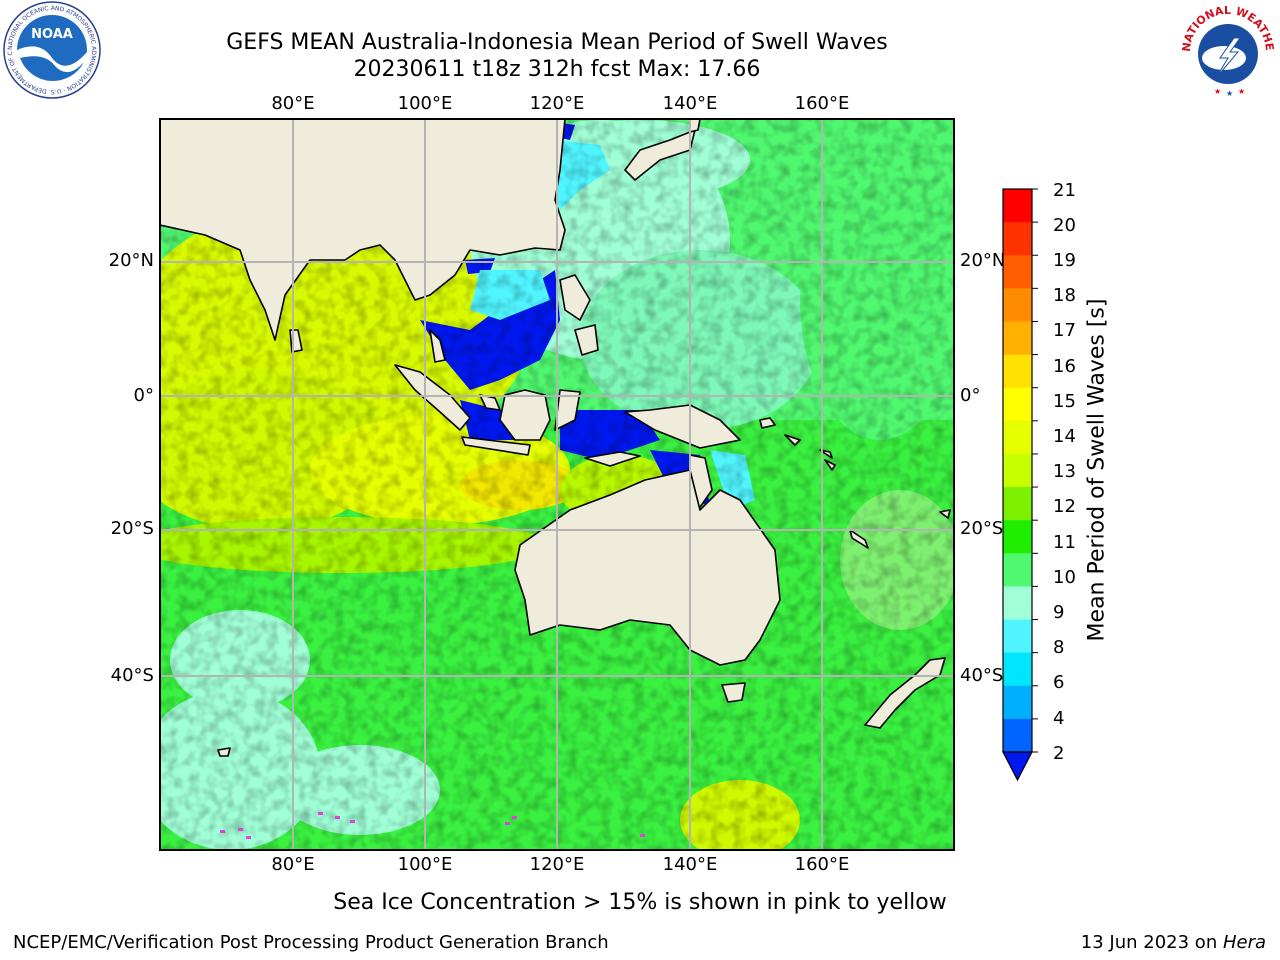 The image size is (1280, 960). What do you see at coordinates (52, 34) in the screenshot?
I see `noaa-logo-text: NOAA` at bounding box center [52, 34].